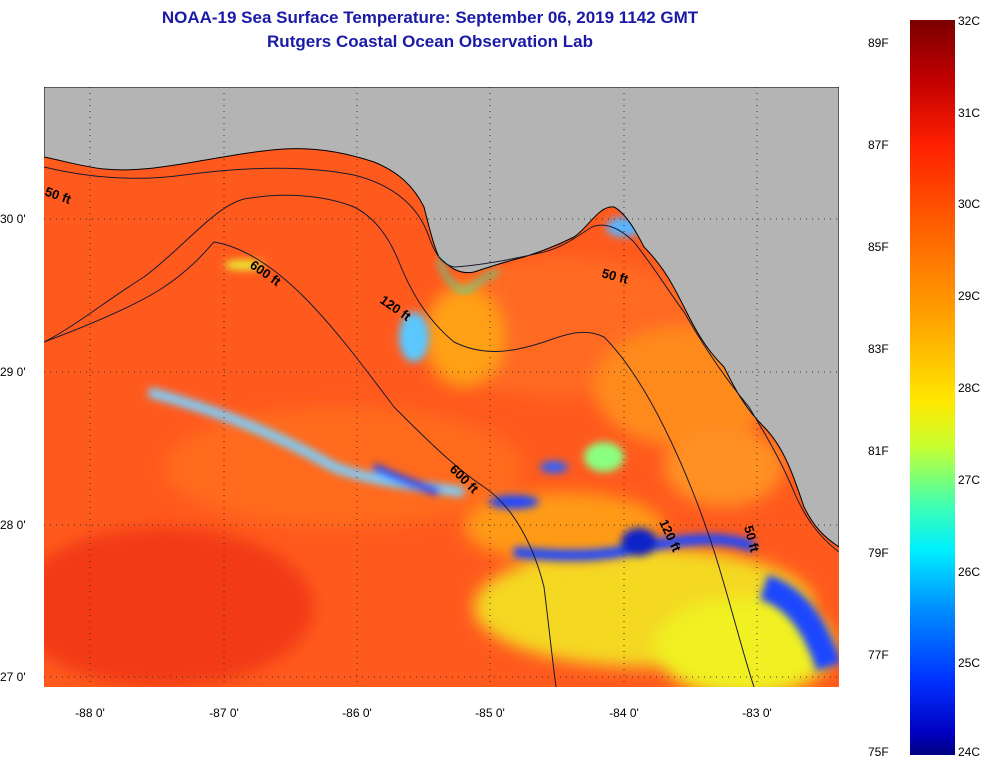  What do you see at coordinates (969, 113) in the screenshot?
I see `colorbar-c-label: 31C` at bounding box center [969, 113].